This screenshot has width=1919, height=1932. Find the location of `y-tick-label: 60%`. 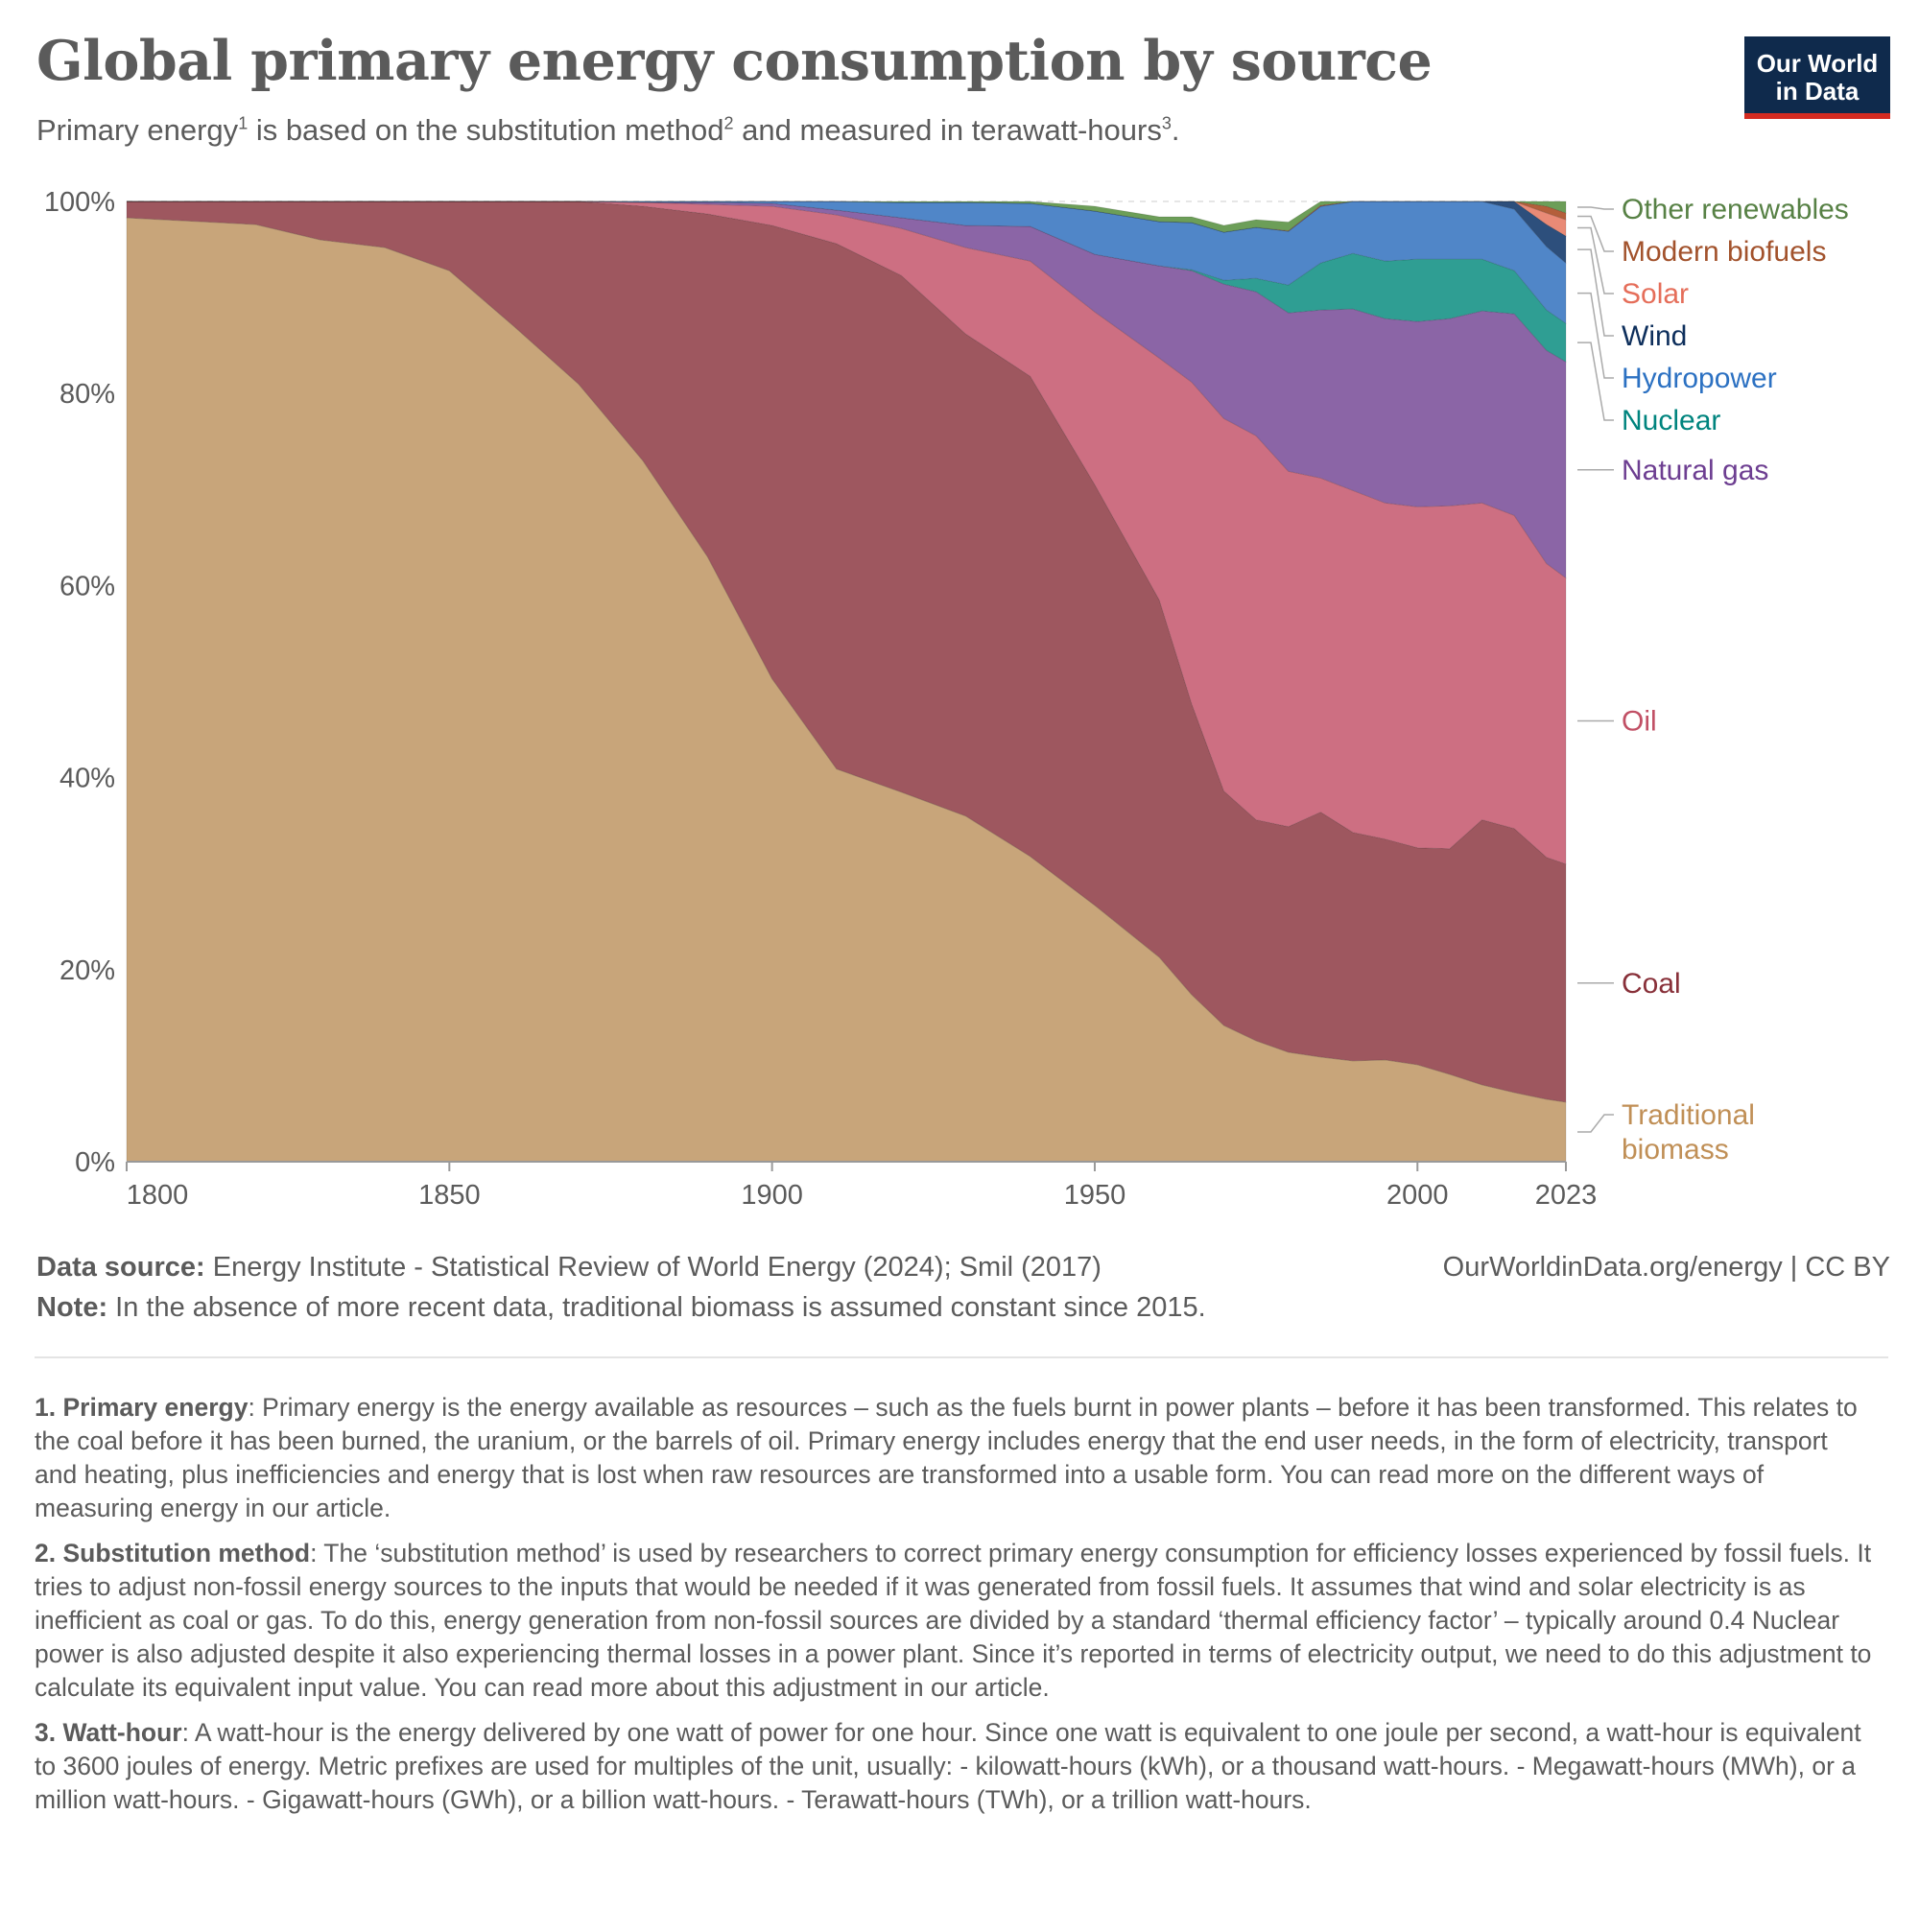

y-tick-label: 60% is located at coordinates (87, 586).